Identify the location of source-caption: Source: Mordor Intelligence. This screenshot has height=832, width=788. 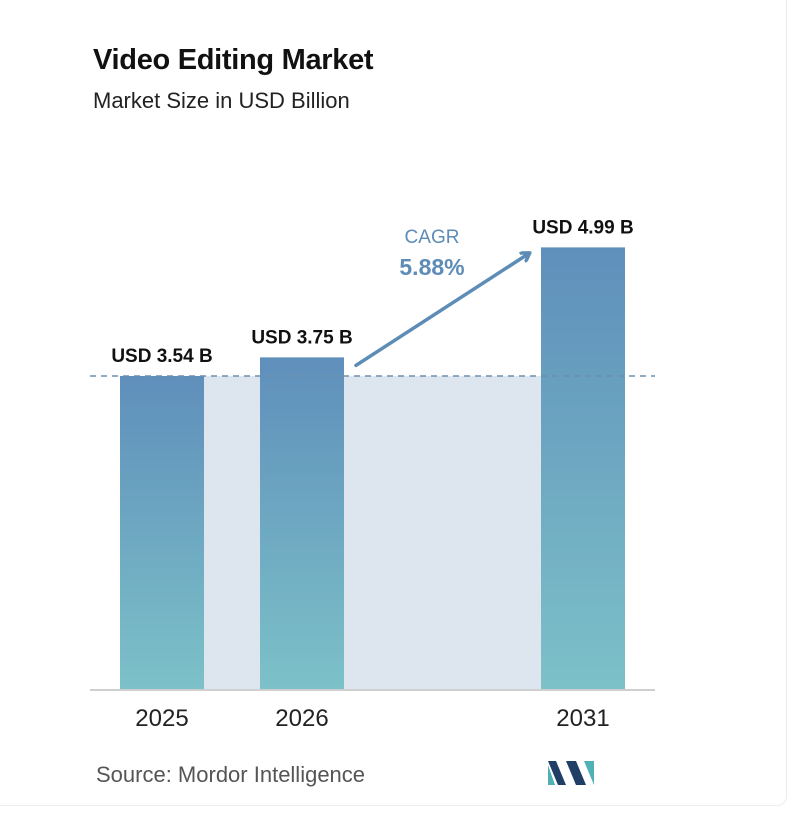
(231, 774).